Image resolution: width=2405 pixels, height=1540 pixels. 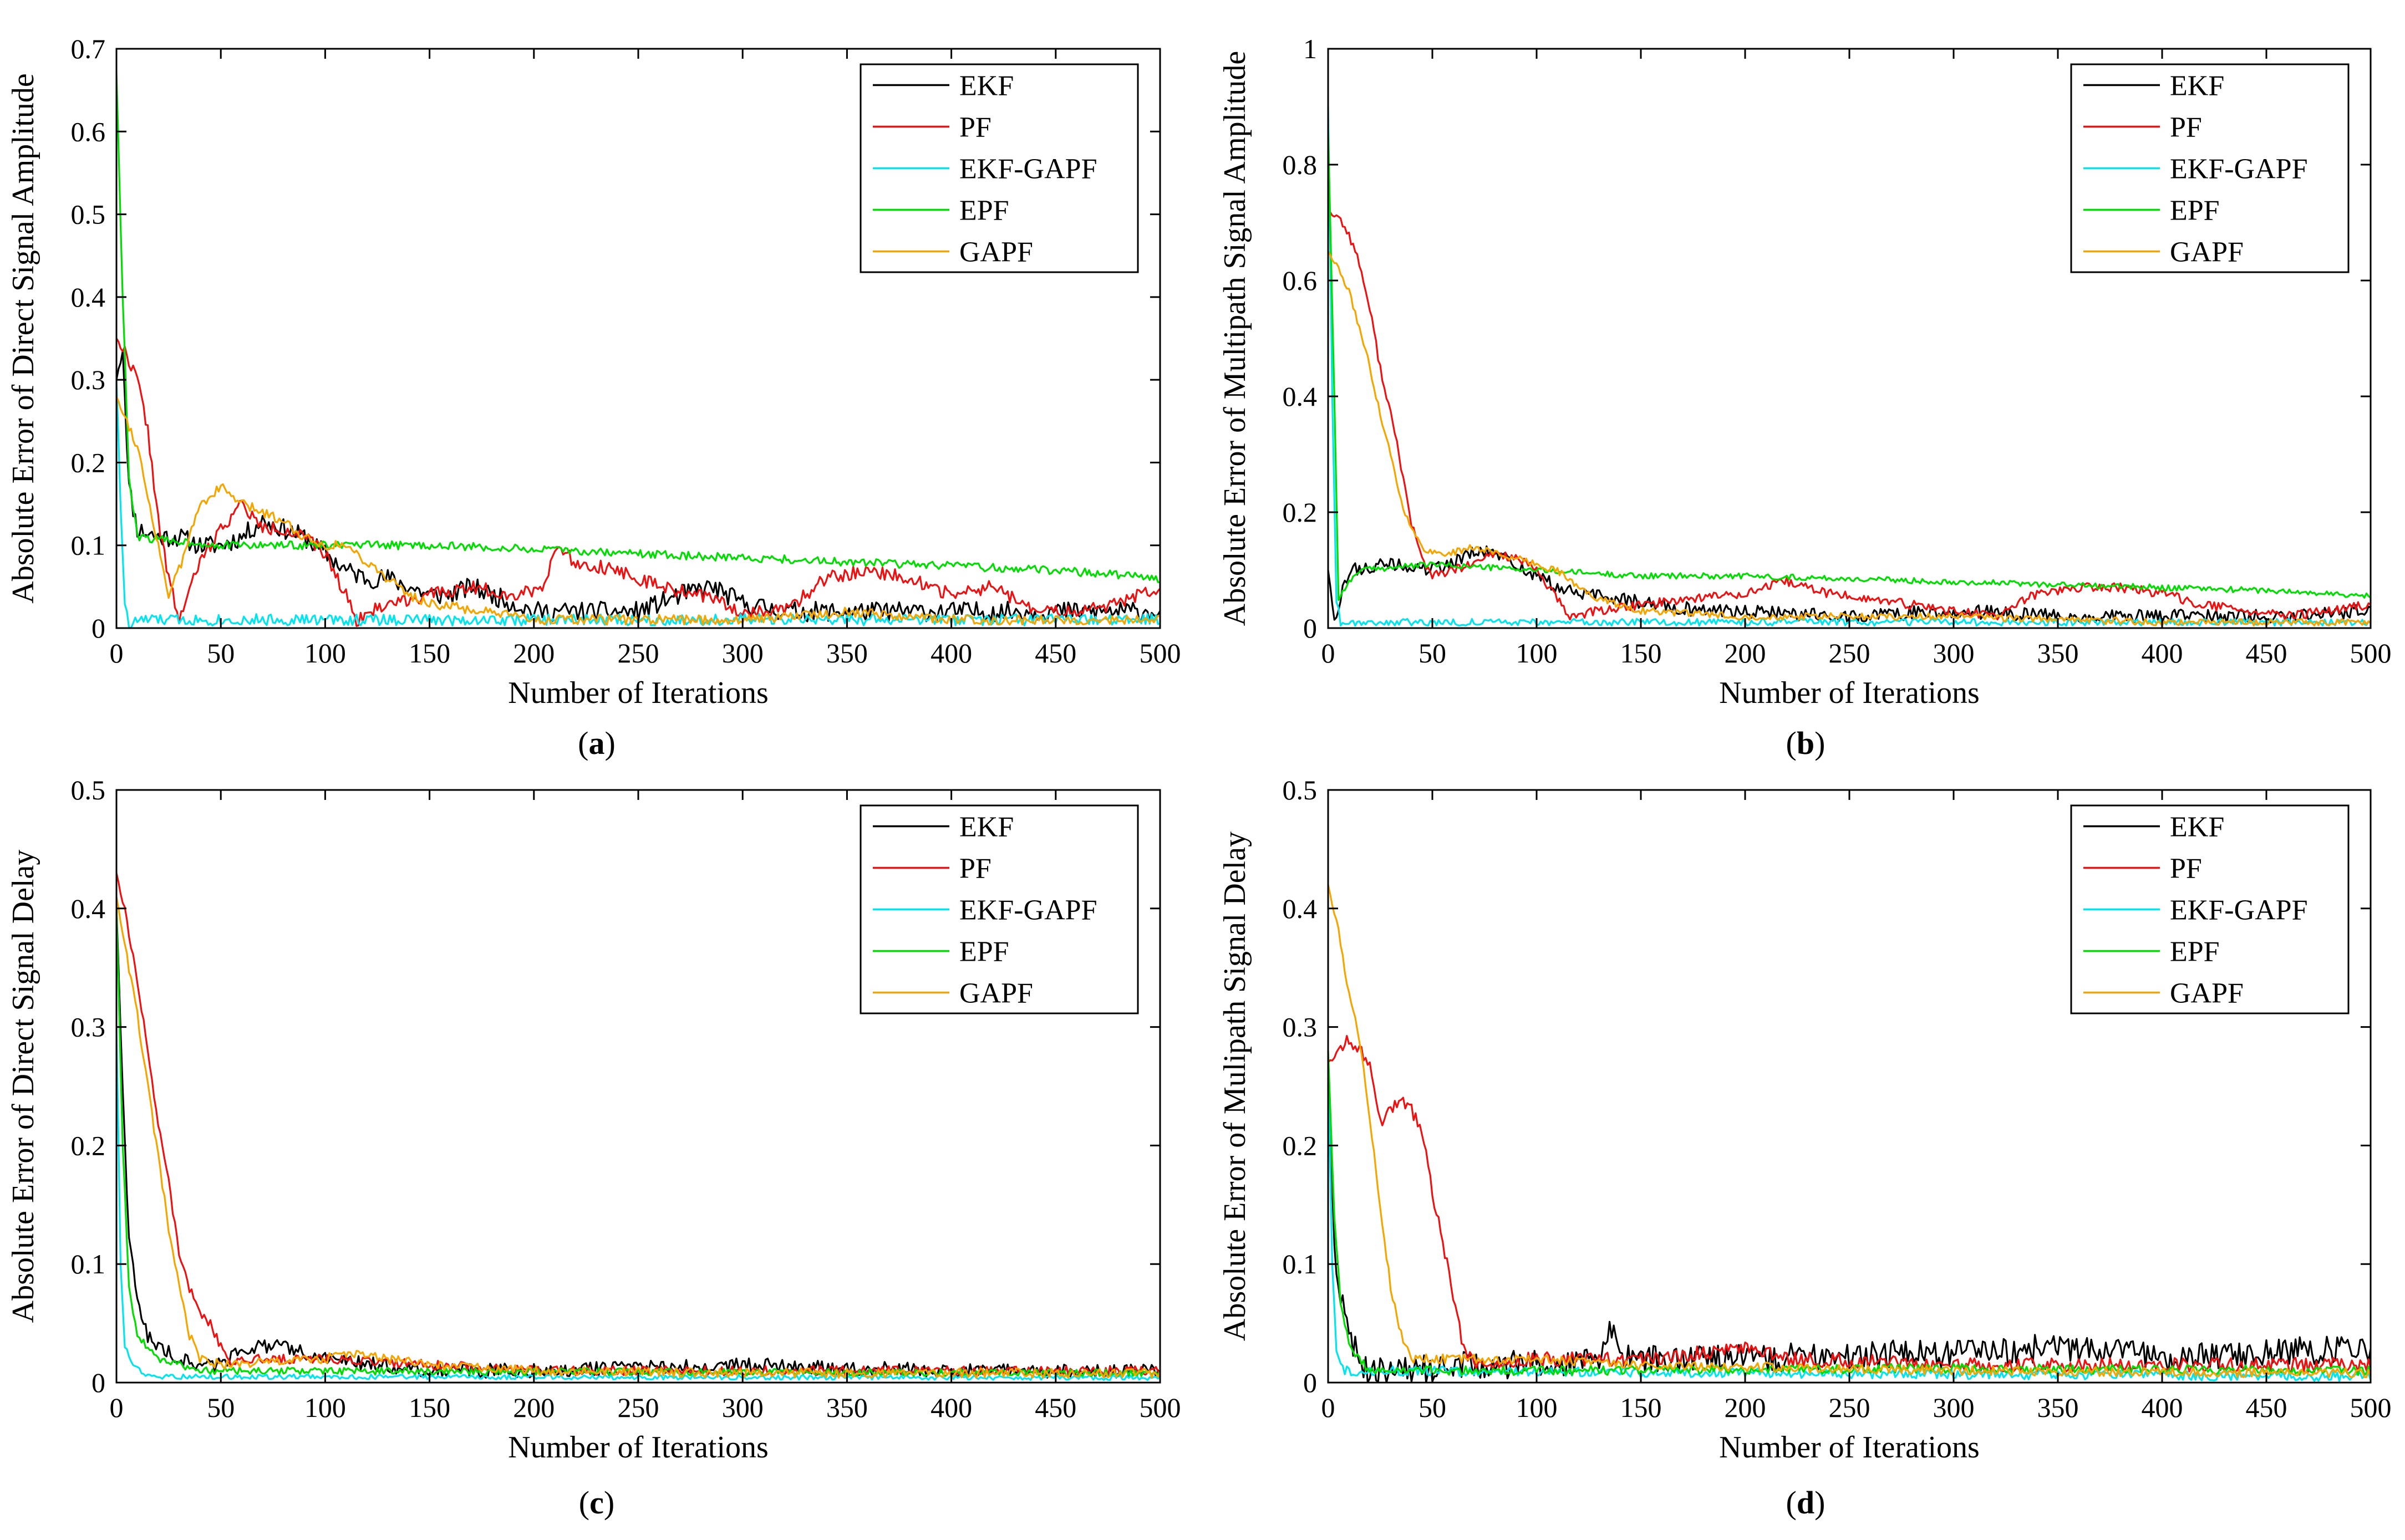 I want to click on panel-caption: (b), so click(x=1806, y=743).